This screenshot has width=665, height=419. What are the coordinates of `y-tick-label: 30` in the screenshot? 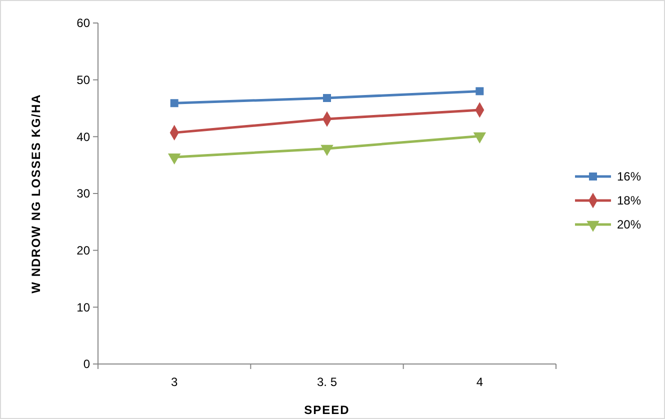 It's located at (83, 193).